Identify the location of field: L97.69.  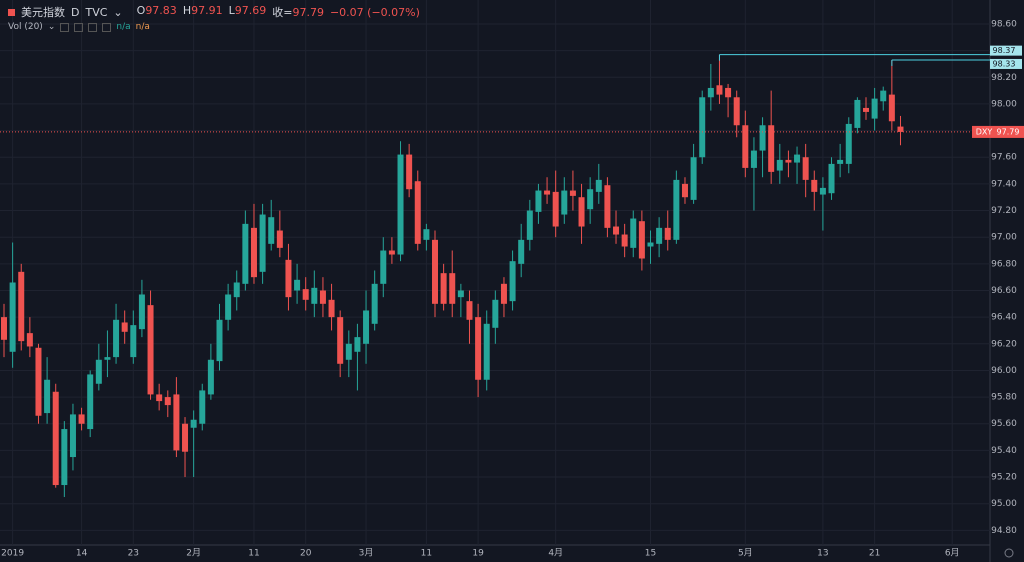
(248, 12).